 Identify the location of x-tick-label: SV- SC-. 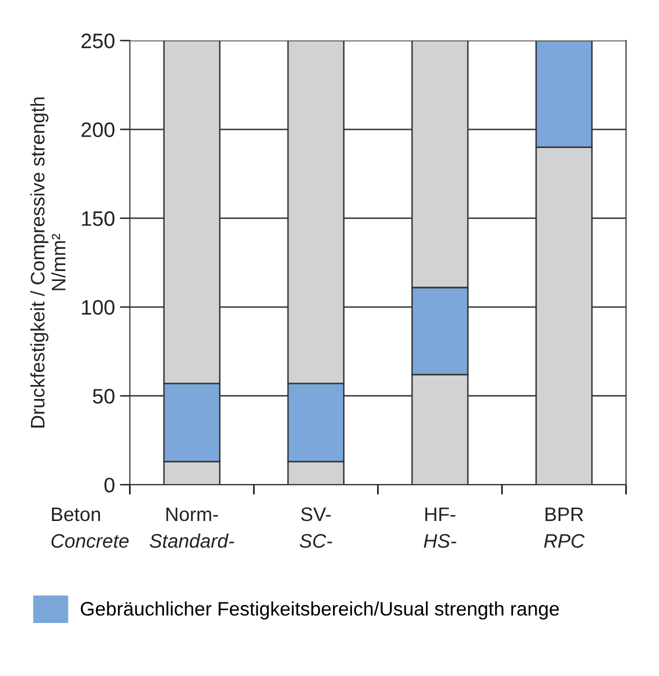
(316, 527).